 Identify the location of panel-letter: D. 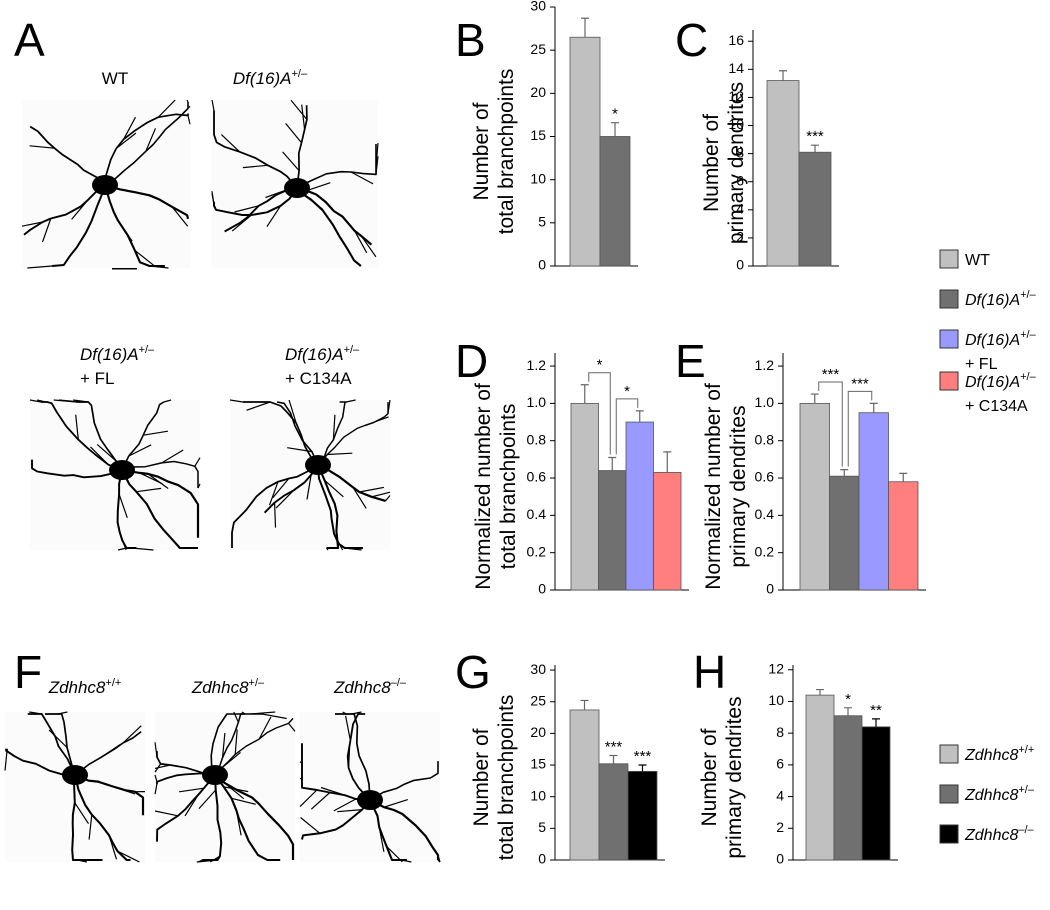
(471, 361).